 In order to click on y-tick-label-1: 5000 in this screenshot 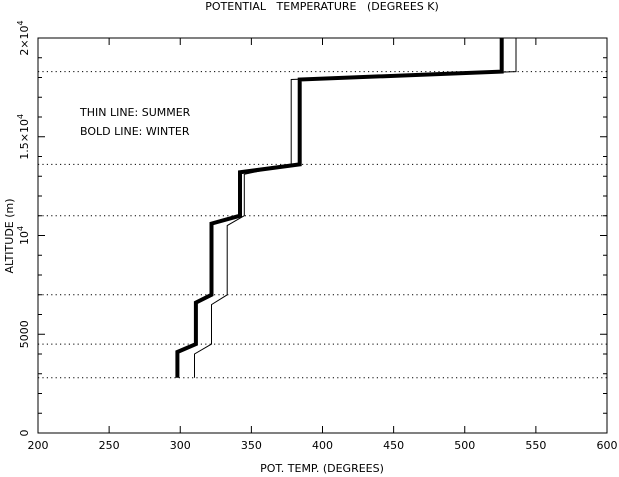, I will do `click(24, 334)`.